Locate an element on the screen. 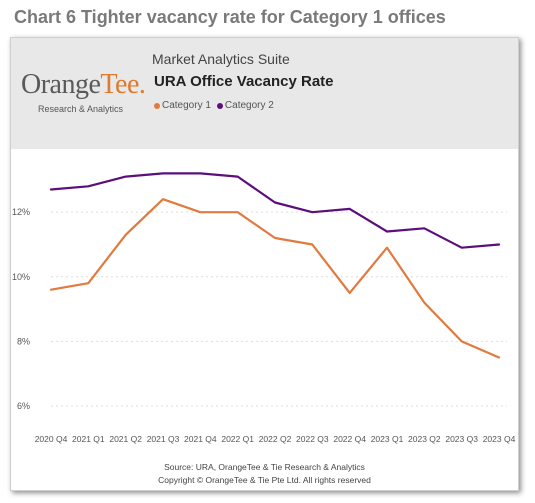 Image resolution: width=535 pixels, height=503 pixels. y-tick-label: 12% is located at coordinates (21, 212).